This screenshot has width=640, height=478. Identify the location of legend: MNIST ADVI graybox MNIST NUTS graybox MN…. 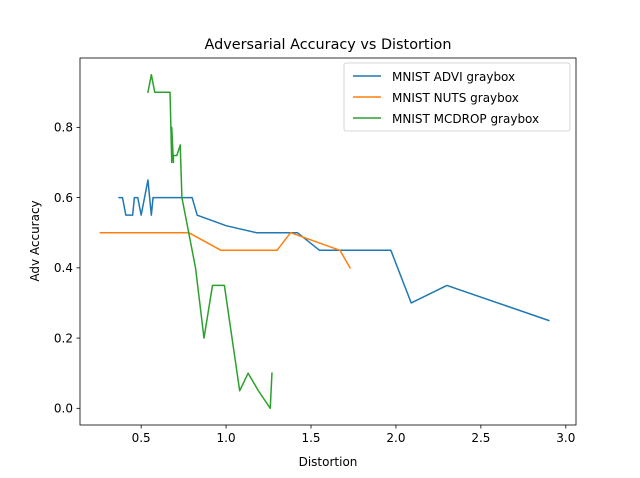
(457, 97).